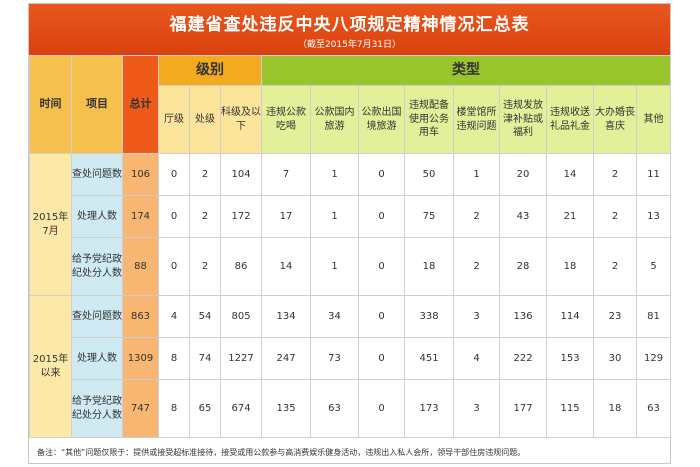 The image size is (700, 467). What do you see at coordinates (654, 174) in the screenshot?
I see `value-cell: 11` at bounding box center [654, 174].